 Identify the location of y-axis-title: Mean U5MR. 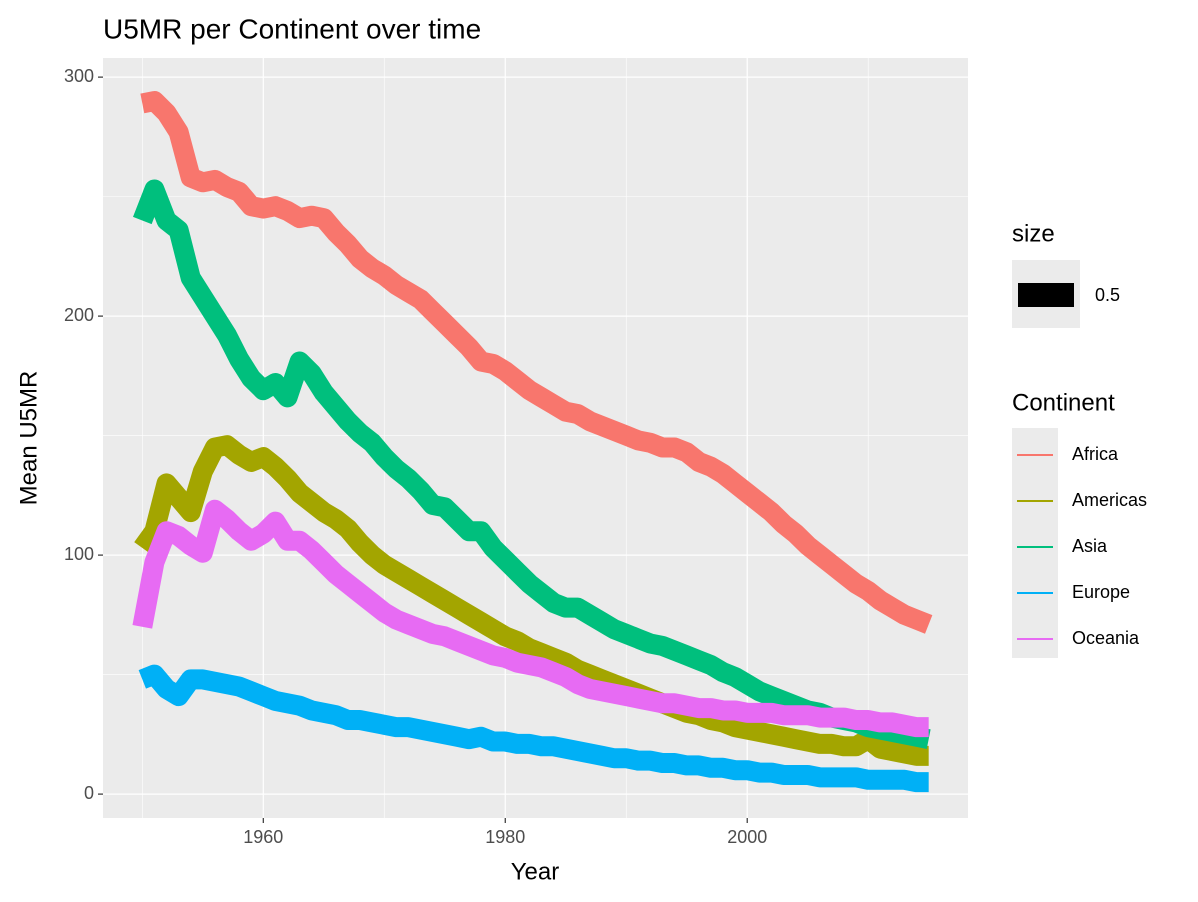
(28, 438).